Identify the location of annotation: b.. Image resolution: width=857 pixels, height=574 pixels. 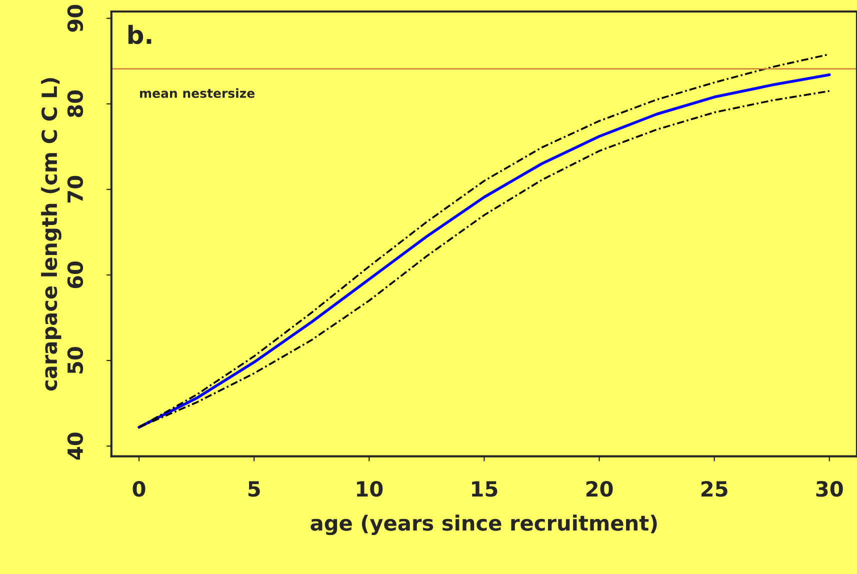
(140, 34).